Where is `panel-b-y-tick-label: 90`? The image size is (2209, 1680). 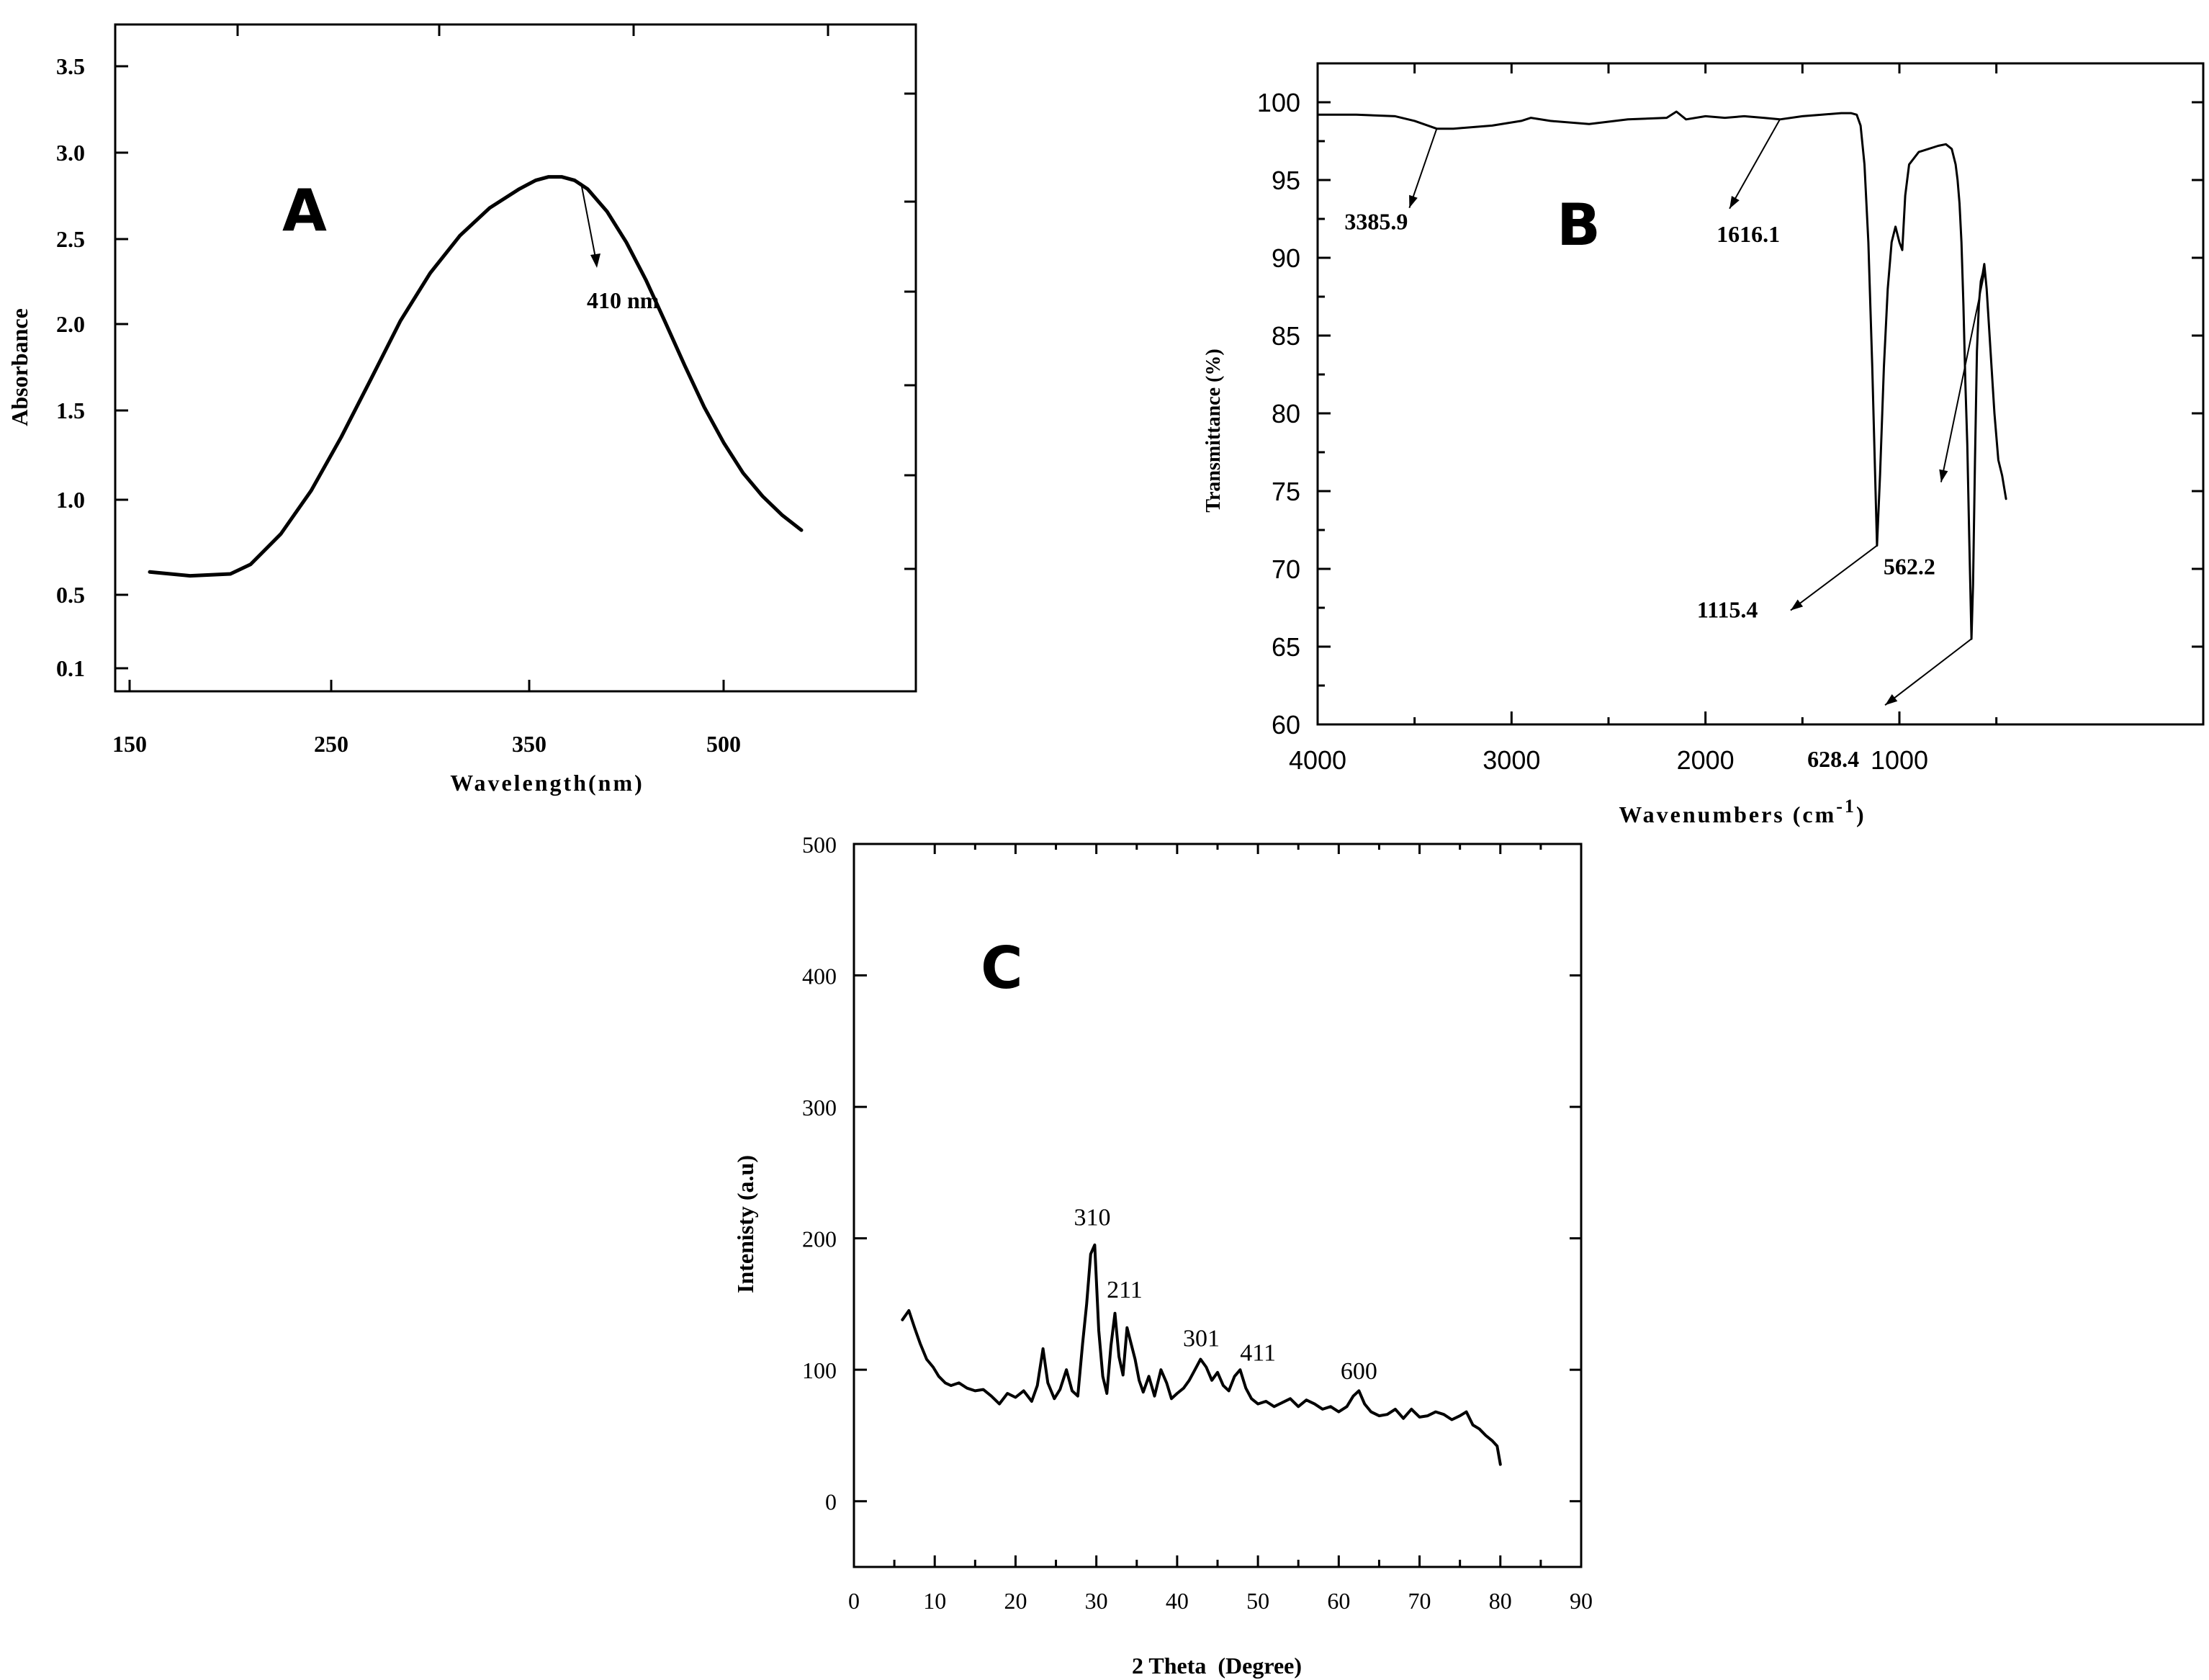
panel-b-y-tick-label: 90 is located at coordinates (1286, 258).